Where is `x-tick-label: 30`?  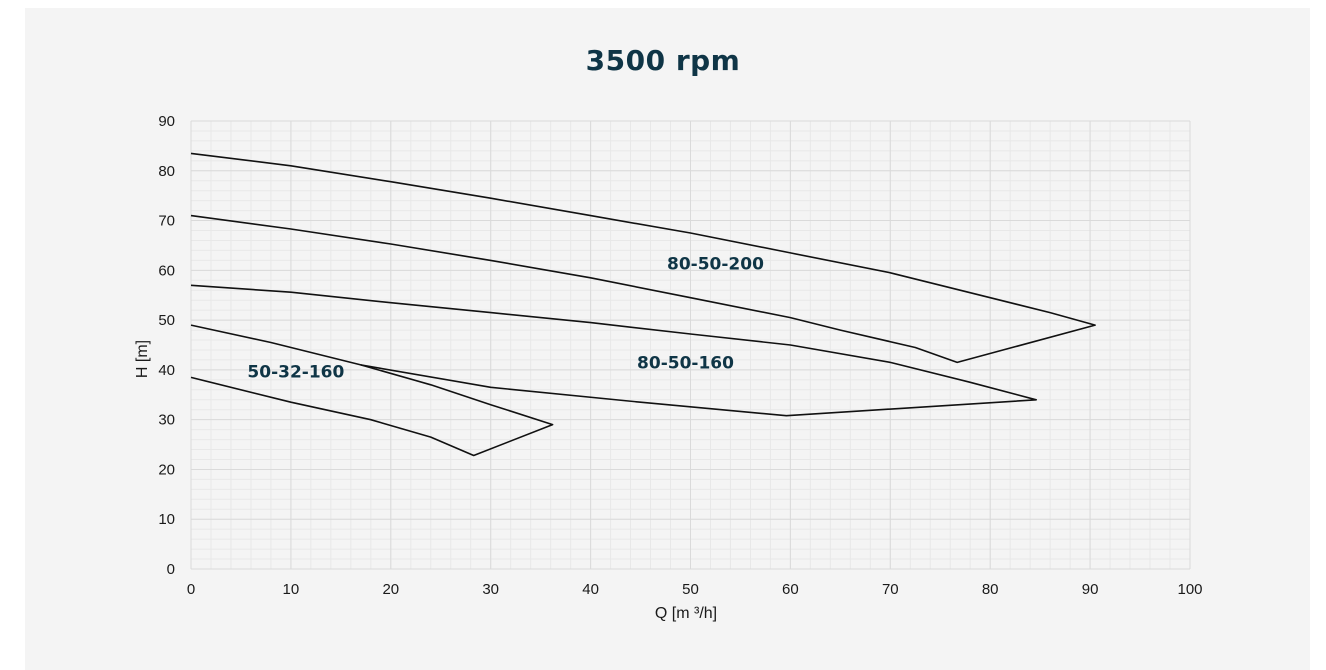 x-tick-label: 30 is located at coordinates (490, 589).